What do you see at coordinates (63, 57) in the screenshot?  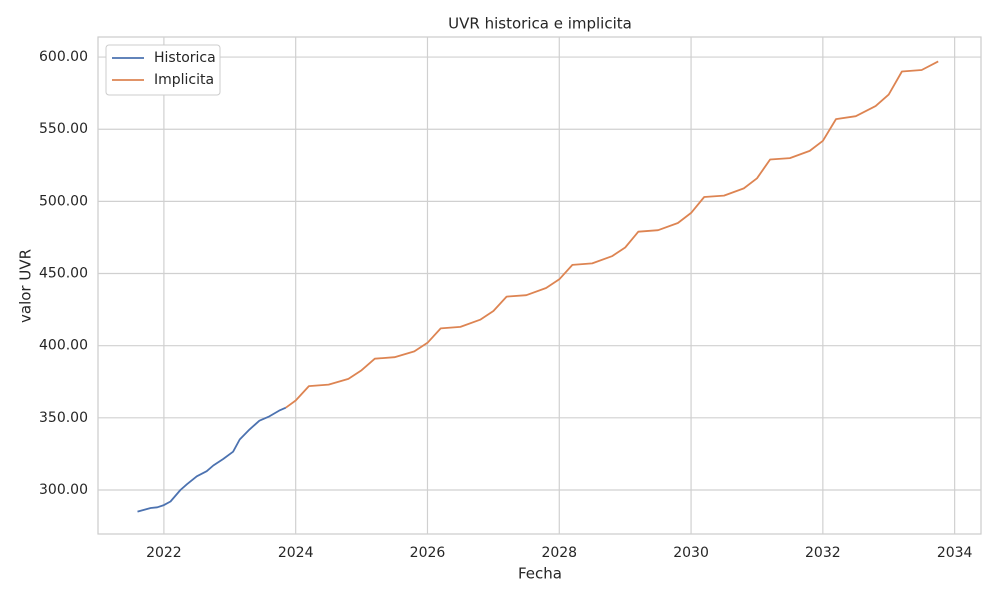 I see `y-tick-label: 600.00` at bounding box center [63, 57].